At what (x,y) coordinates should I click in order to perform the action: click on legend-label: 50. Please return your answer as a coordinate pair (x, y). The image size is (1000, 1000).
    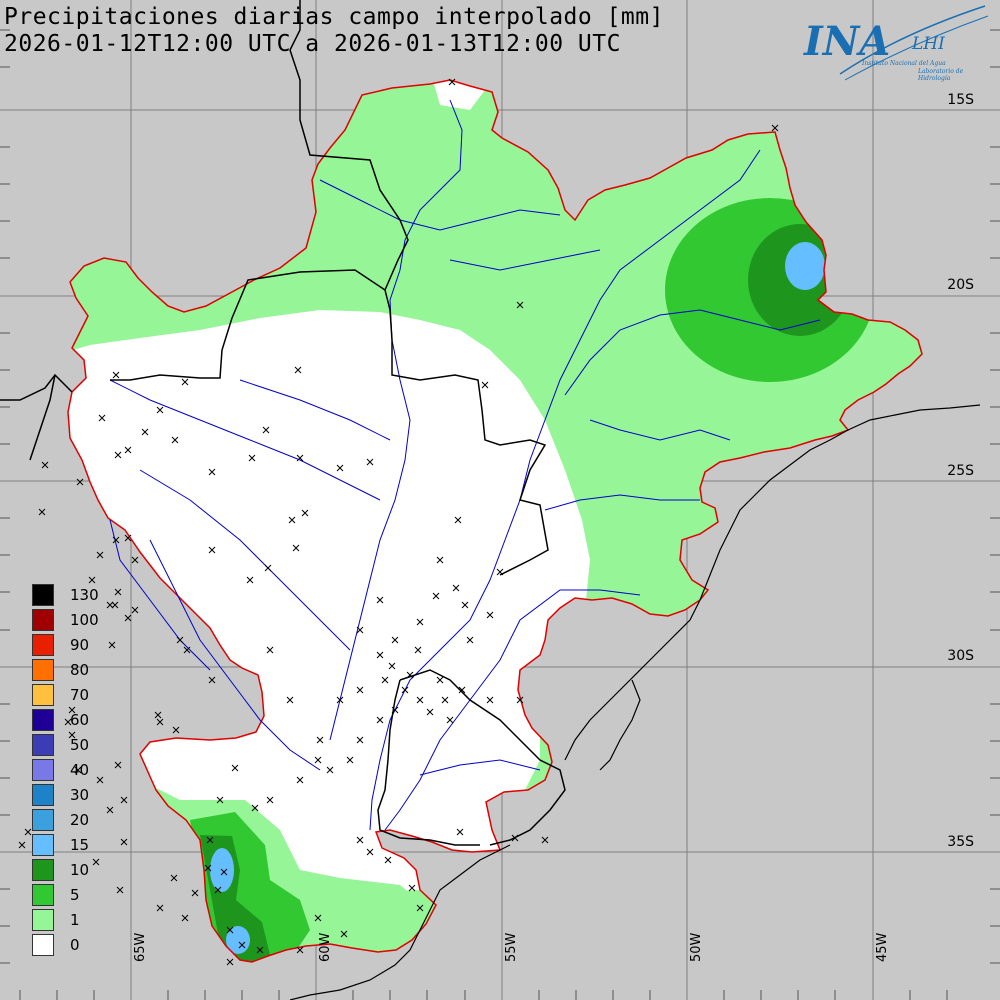
    Looking at the image, I should click on (80, 745).